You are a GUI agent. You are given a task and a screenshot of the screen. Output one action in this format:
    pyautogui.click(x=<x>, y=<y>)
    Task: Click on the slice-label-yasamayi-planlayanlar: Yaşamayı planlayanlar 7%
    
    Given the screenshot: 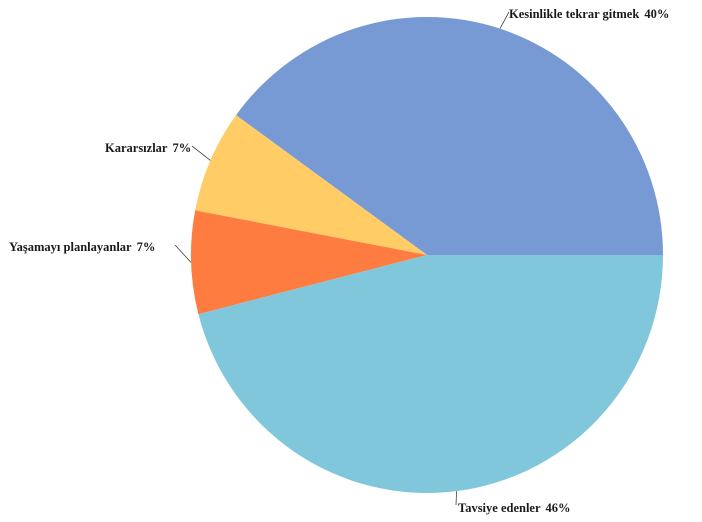 What is the action you would take?
    pyautogui.click(x=82, y=247)
    